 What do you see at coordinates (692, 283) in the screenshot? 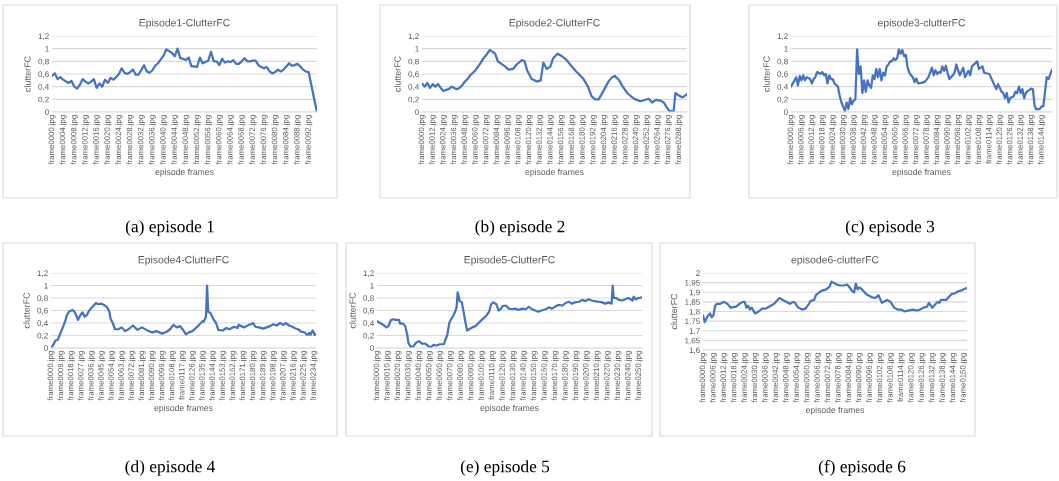
I see `y-tick-label: 1,95` at bounding box center [692, 283].